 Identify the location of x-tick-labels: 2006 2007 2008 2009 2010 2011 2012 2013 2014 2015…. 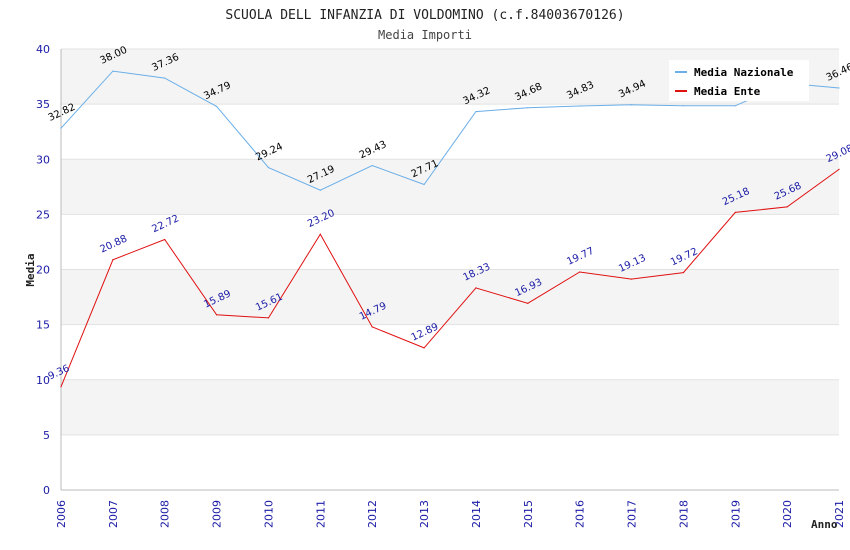
(450, 514).